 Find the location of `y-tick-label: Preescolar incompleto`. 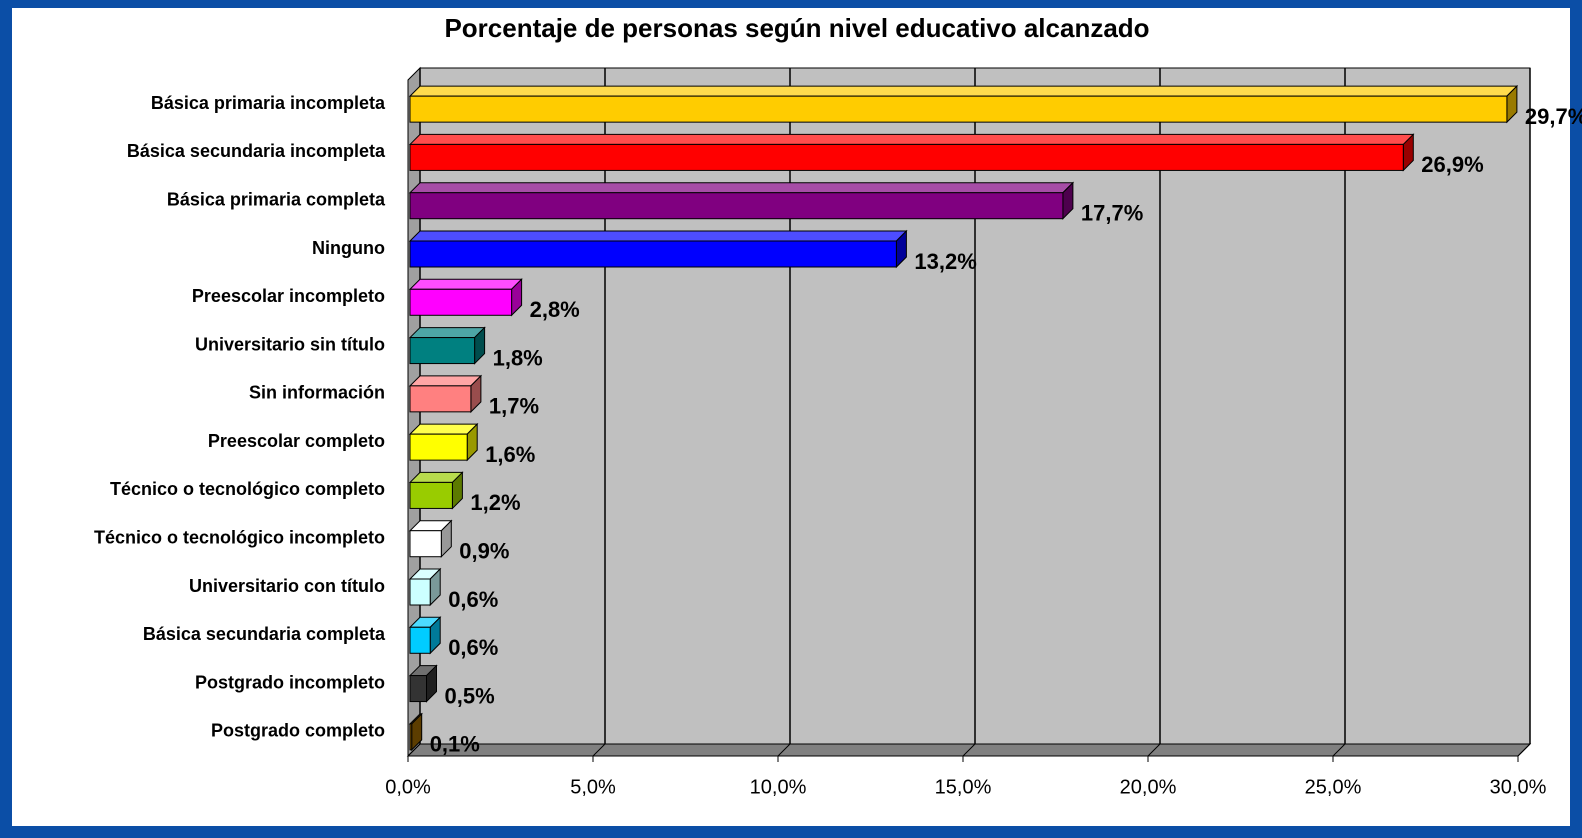

y-tick-label: Preescolar incompleto is located at coordinates (288, 296).